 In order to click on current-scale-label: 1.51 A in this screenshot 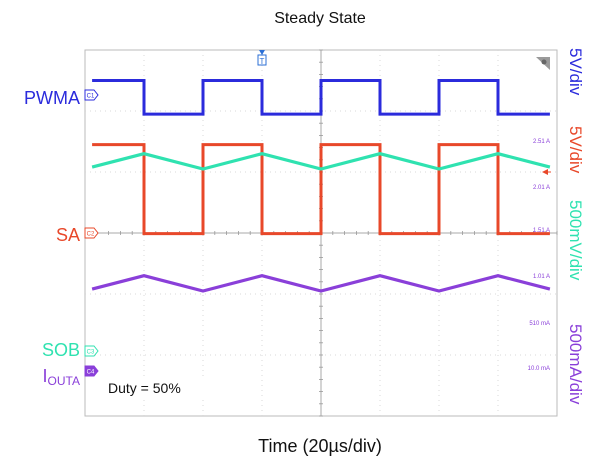, I will do `click(541, 231)`.